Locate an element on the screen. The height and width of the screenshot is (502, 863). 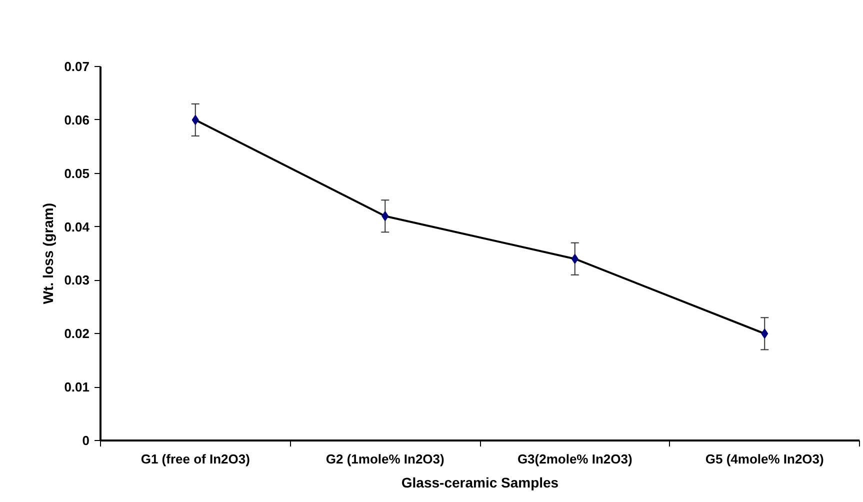
x-tick-label: G2 (1mole% In2O3) is located at coordinates (385, 459).